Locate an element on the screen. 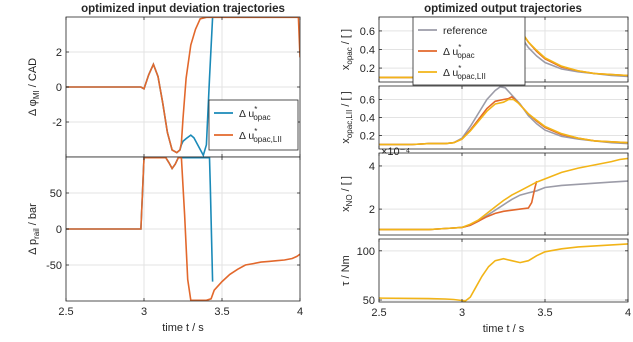 The image size is (633, 342). legend-label: reference is located at coordinates (465, 31).